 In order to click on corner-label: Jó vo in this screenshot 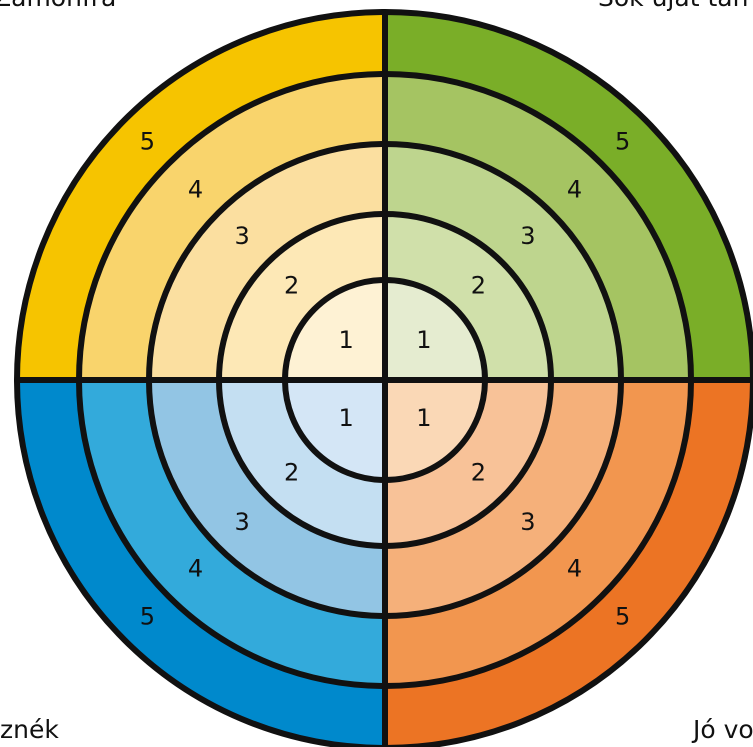, I will do `click(722, 729)`.